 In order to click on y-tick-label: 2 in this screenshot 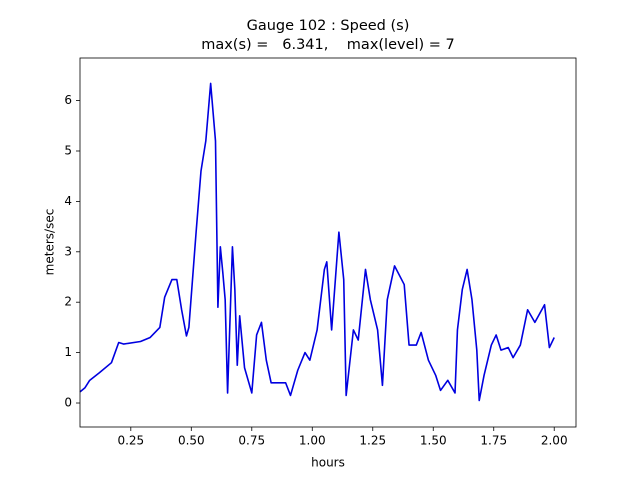, I will do `click(68, 302)`.